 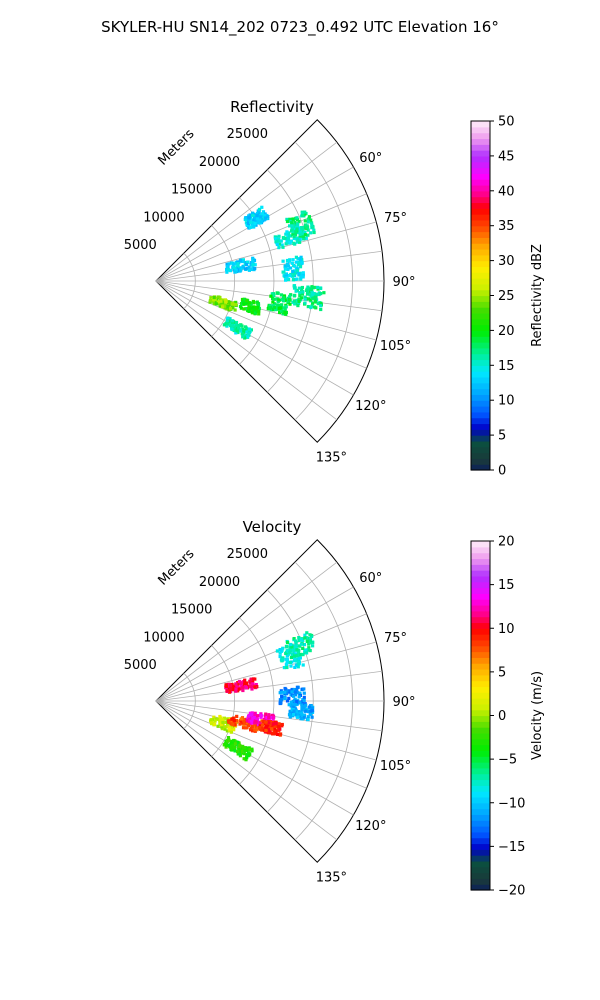 What do you see at coordinates (191, 190) in the screenshot?
I see `range-tick-label: 15000` at bounding box center [191, 190].